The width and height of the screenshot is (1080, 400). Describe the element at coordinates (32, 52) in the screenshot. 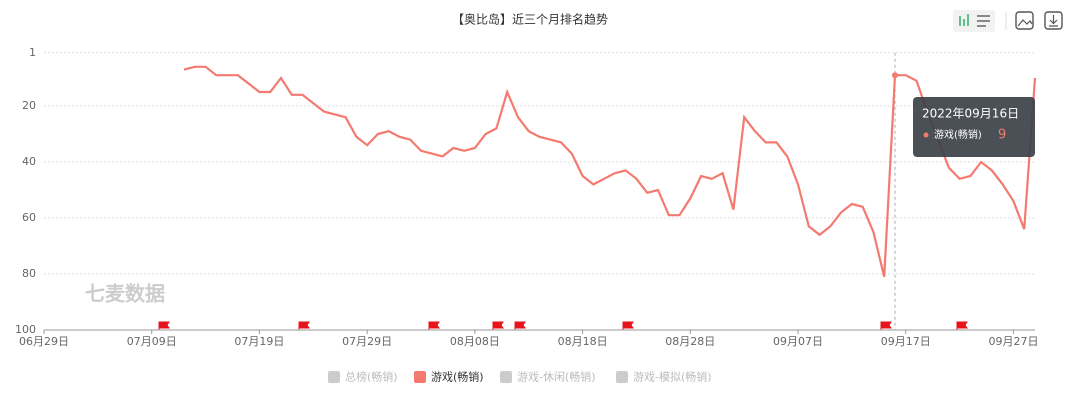

I see `y-tick-label: 1` at that location.